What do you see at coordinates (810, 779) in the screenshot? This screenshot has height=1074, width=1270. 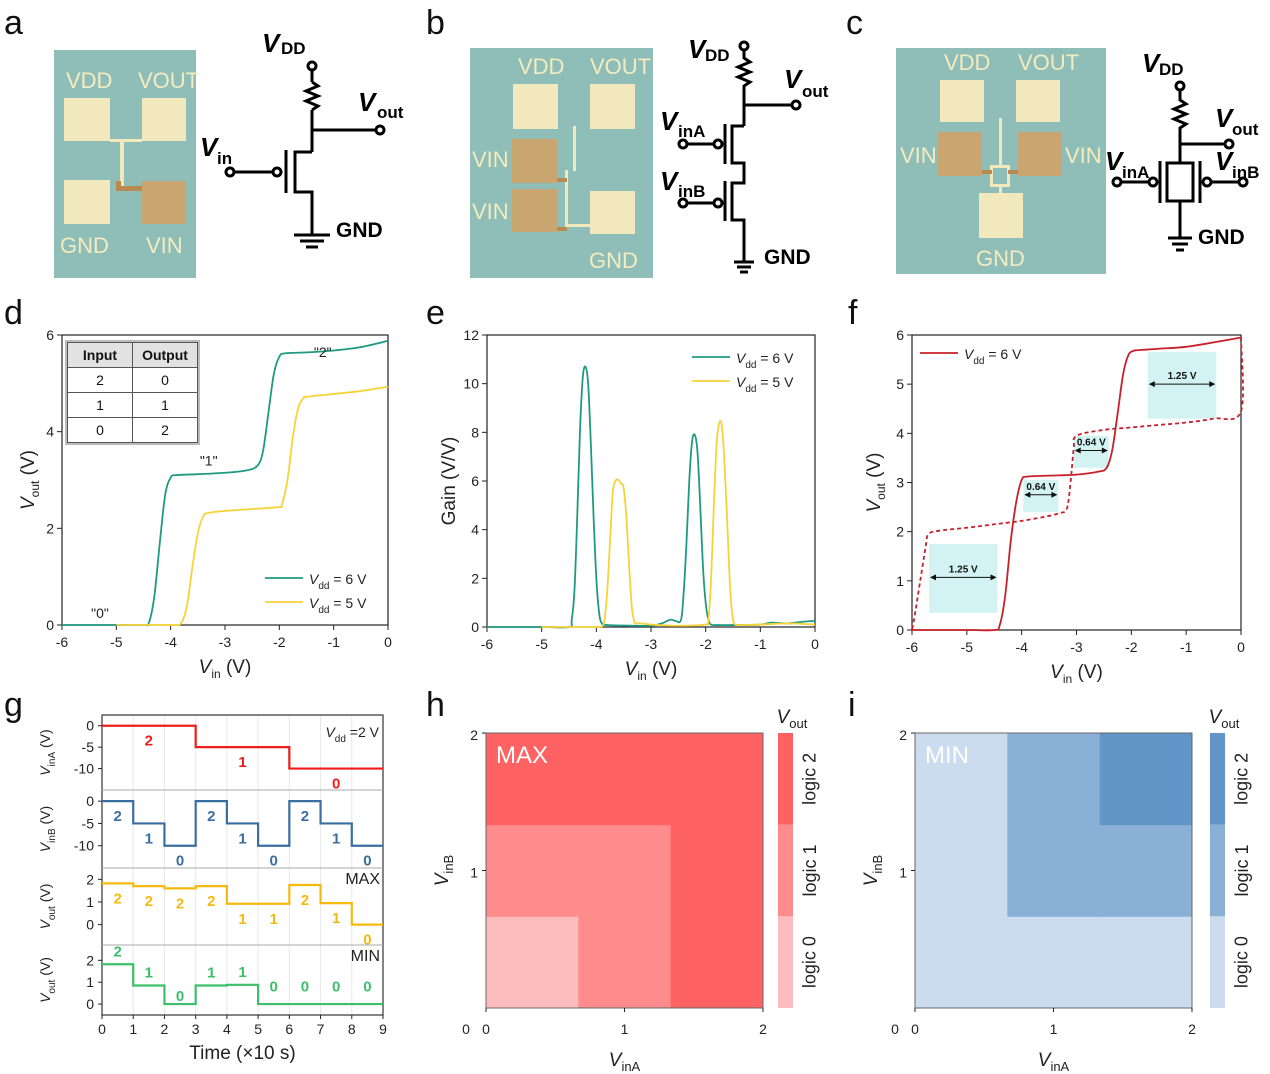 I see `colorbar-label: logic 2` at bounding box center [810, 779].